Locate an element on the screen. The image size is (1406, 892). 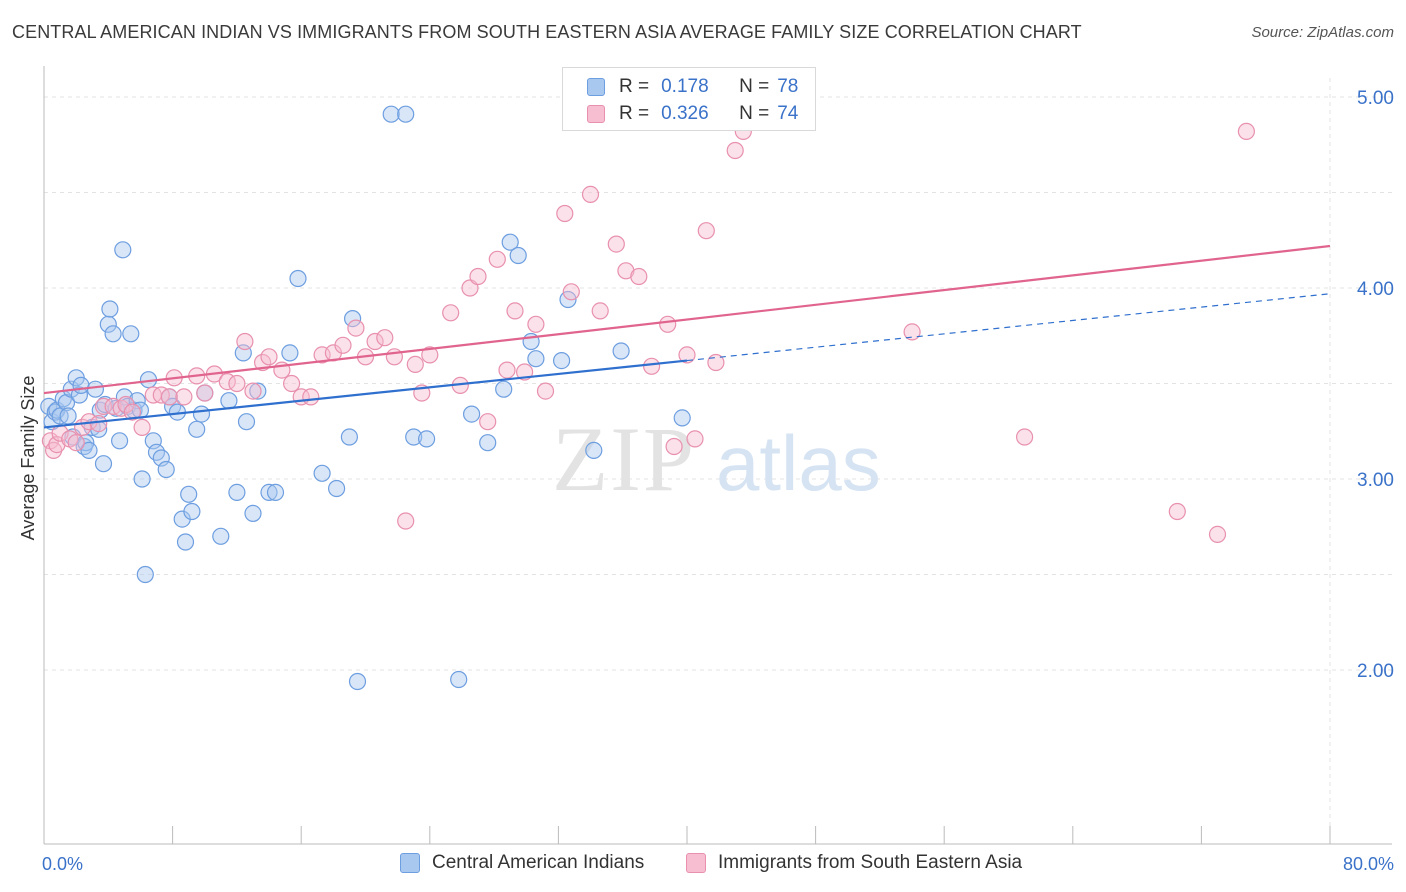
y-tick-label: 5.00 is located at coordinates (1375, 98).